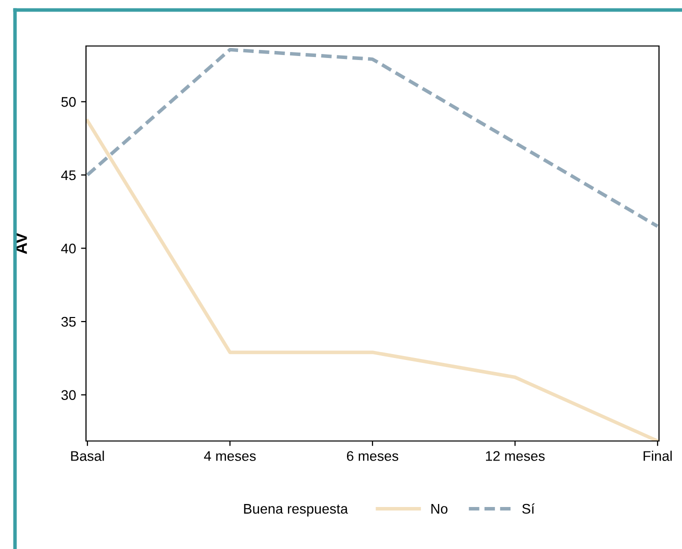 The width and height of the screenshot is (682, 549). Describe the element at coordinates (515, 456) in the screenshot. I see `x-tick-label: 12 meses` at that location.